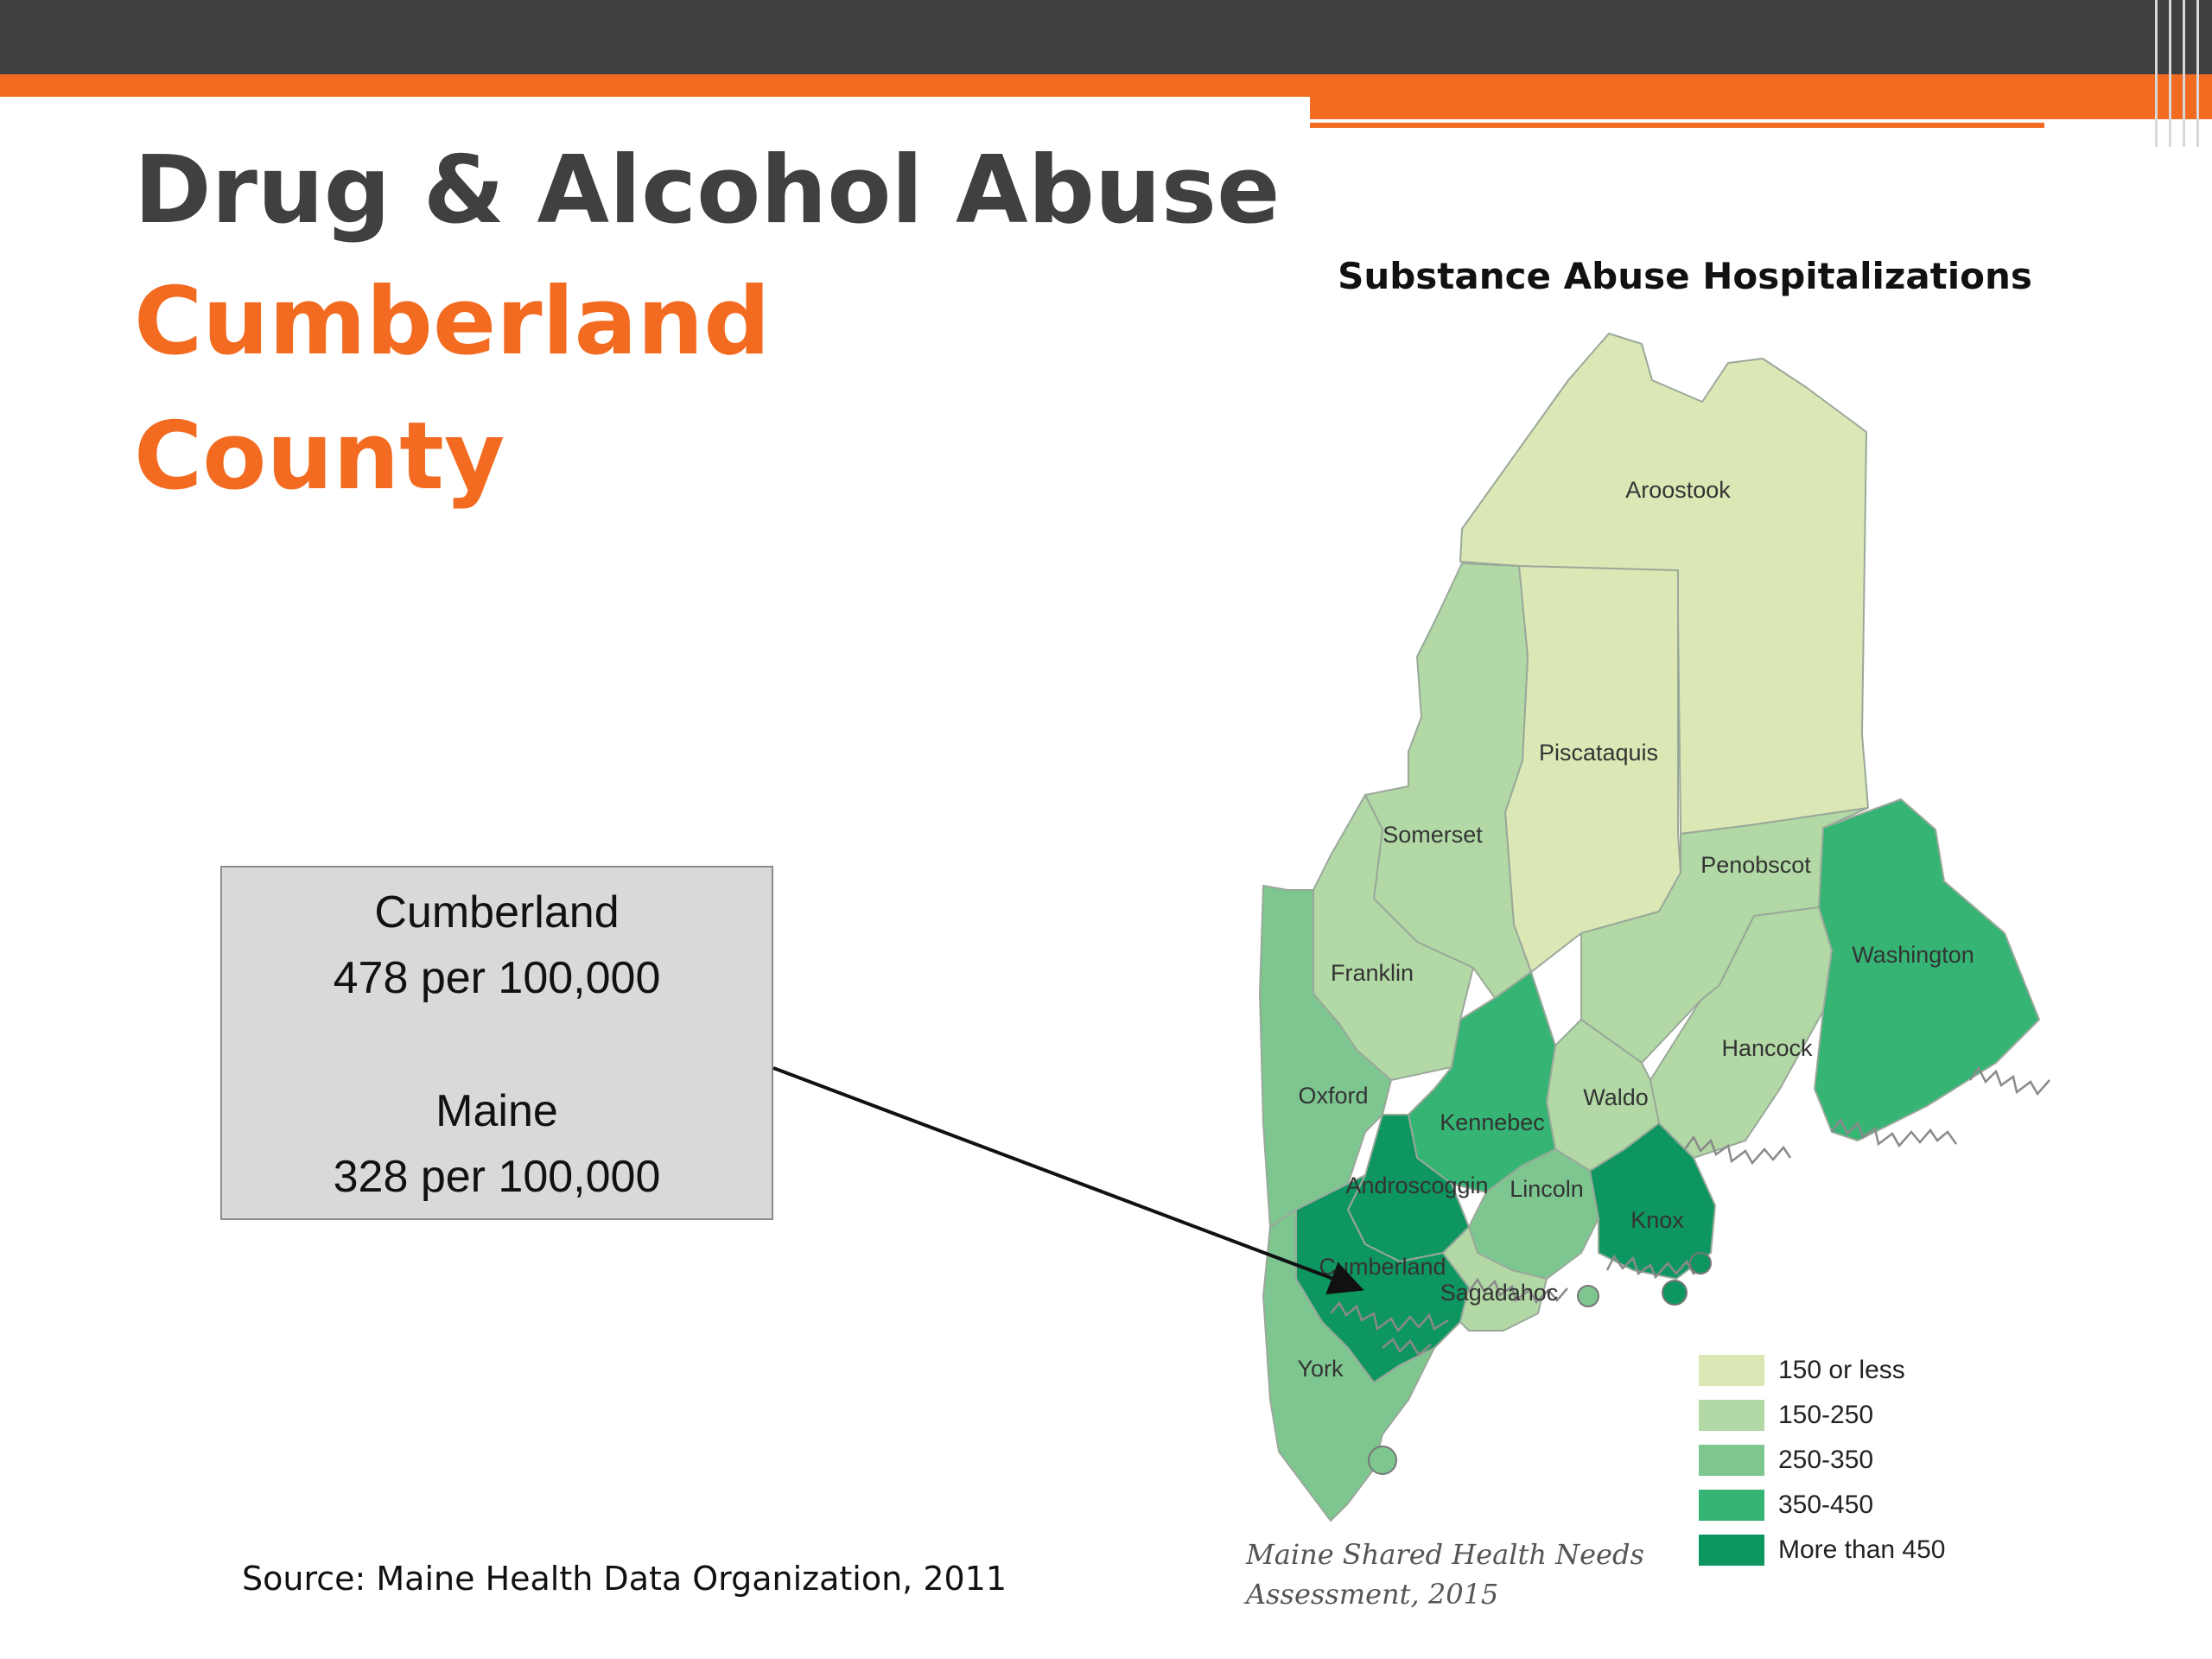 This screenshot has height=1659, width=2212. What do you see at coordinates (452, 322) in the screenshot?
I see `slide-subtitle-line1: Cumberland` at bounding box center [452, 322].